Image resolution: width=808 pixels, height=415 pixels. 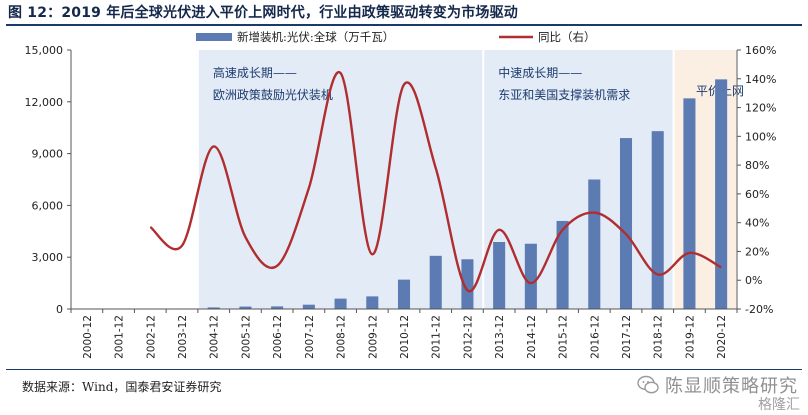 I want to click on y-right-tick-label: 80%, so click(x=757, y=165).